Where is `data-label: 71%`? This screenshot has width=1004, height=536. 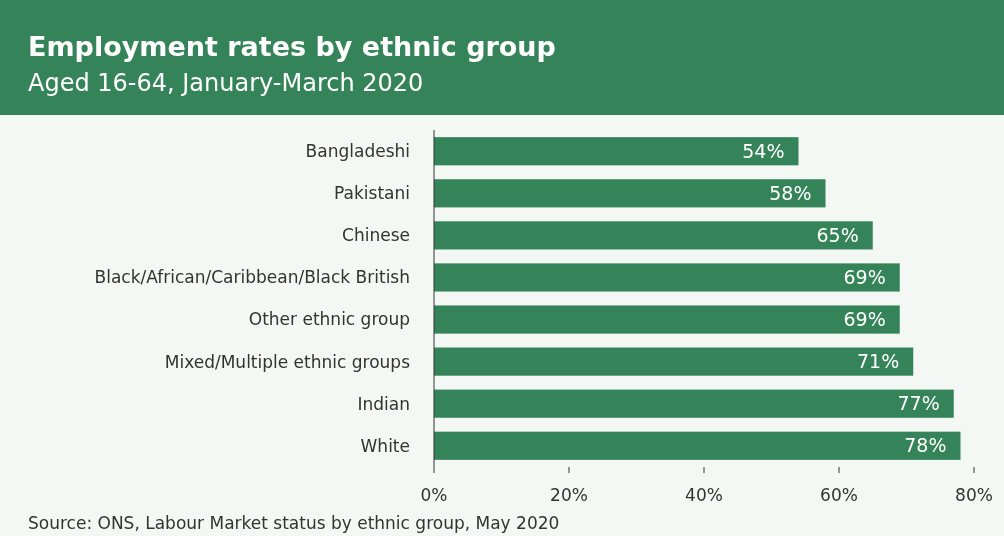 data-label: 71% is located at coordinates (878, 361).